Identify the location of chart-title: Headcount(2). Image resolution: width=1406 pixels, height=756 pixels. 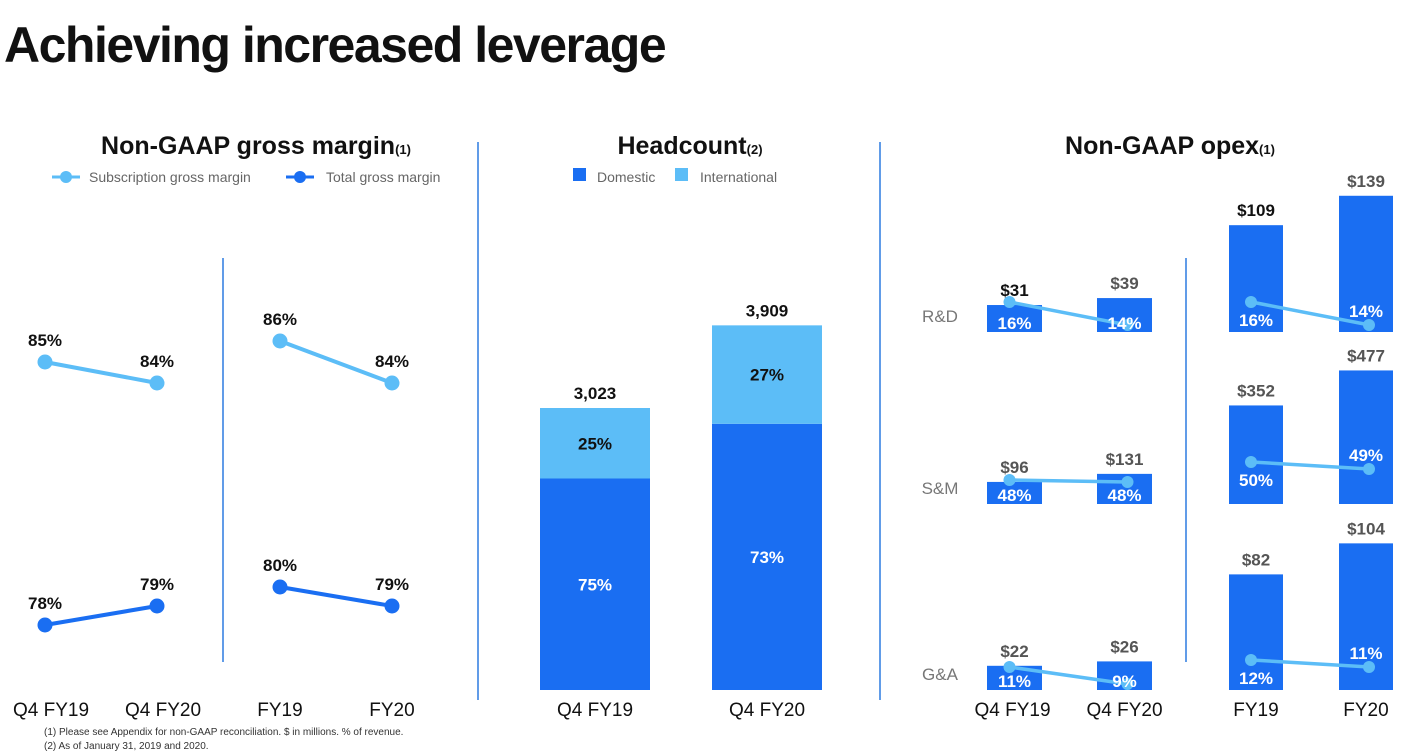
(689, 146).